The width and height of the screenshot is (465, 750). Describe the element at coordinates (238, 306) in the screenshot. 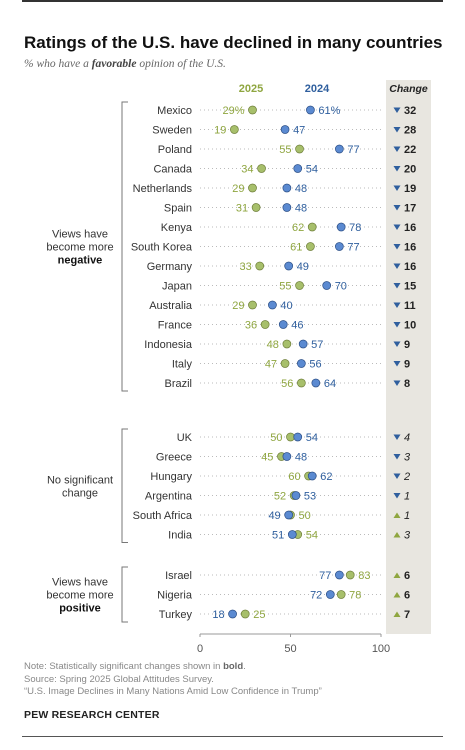

I see `value-label-2025: 29` at that location.